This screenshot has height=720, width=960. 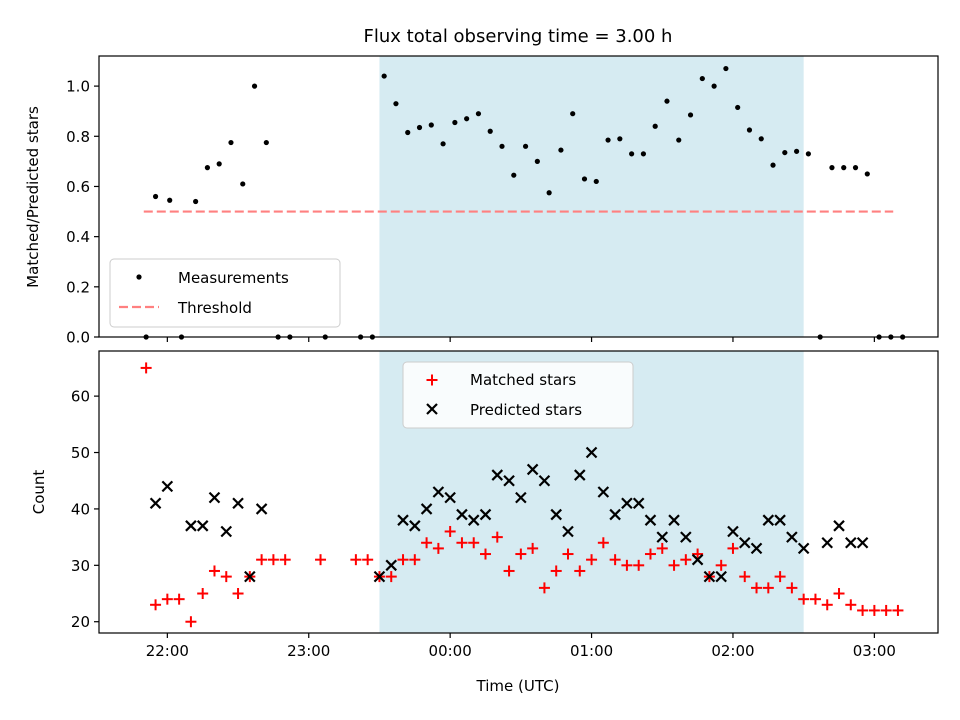 What do you see at coordinates (33, 197) in the screenshot?
I see `top-y-axis-label: Matched/Predicted stars` at bounding box center [33, 197].